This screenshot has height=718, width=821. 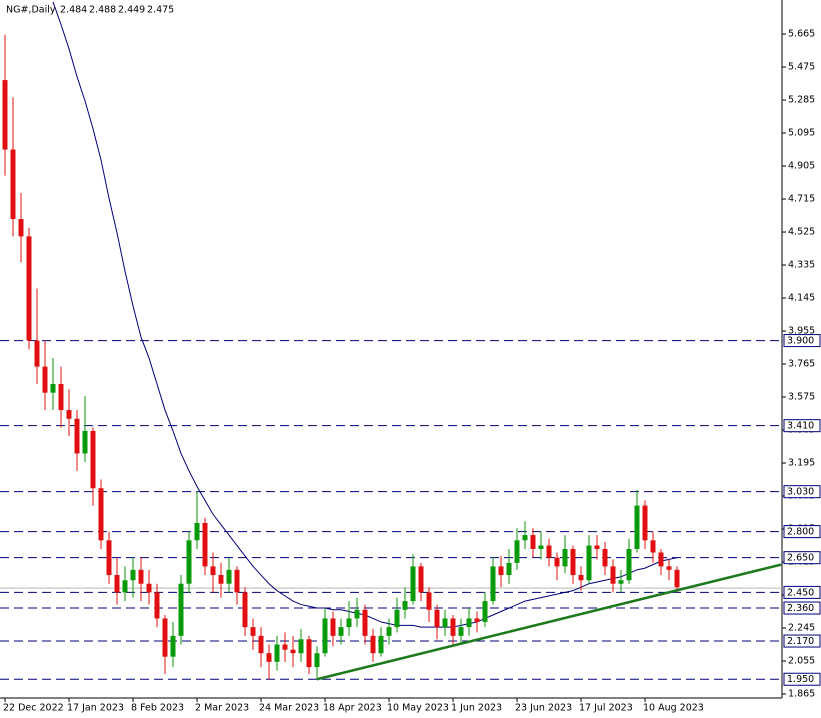 I want to click on y-tick-label: 2.245, so click(x=801, y=628).